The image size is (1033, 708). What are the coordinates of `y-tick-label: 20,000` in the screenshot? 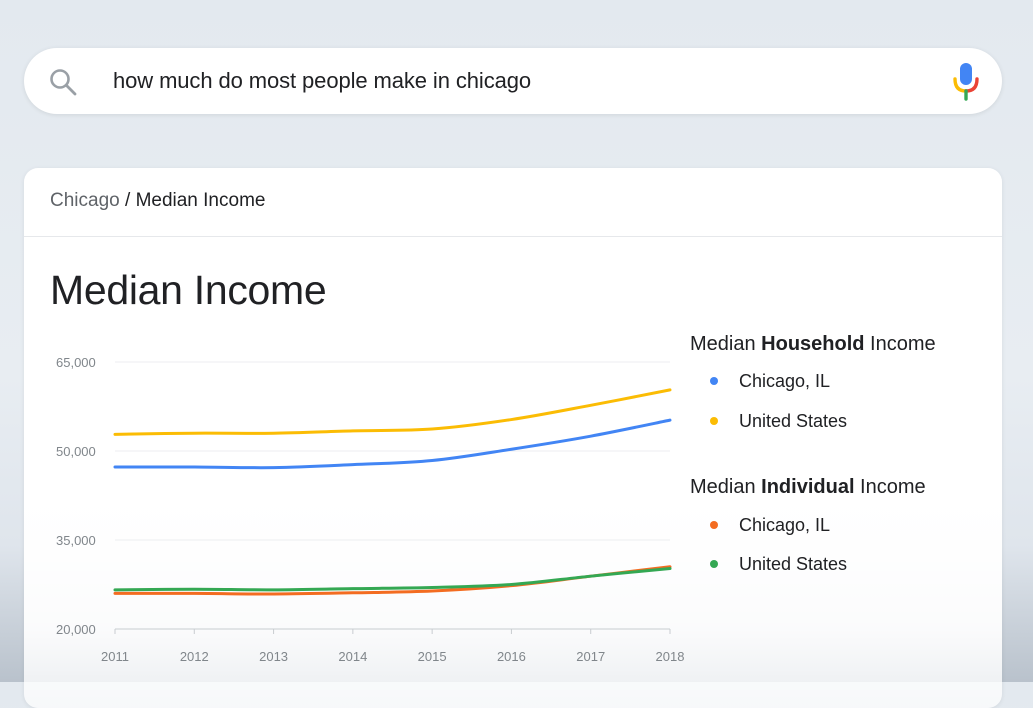 It's located at (76, 629).